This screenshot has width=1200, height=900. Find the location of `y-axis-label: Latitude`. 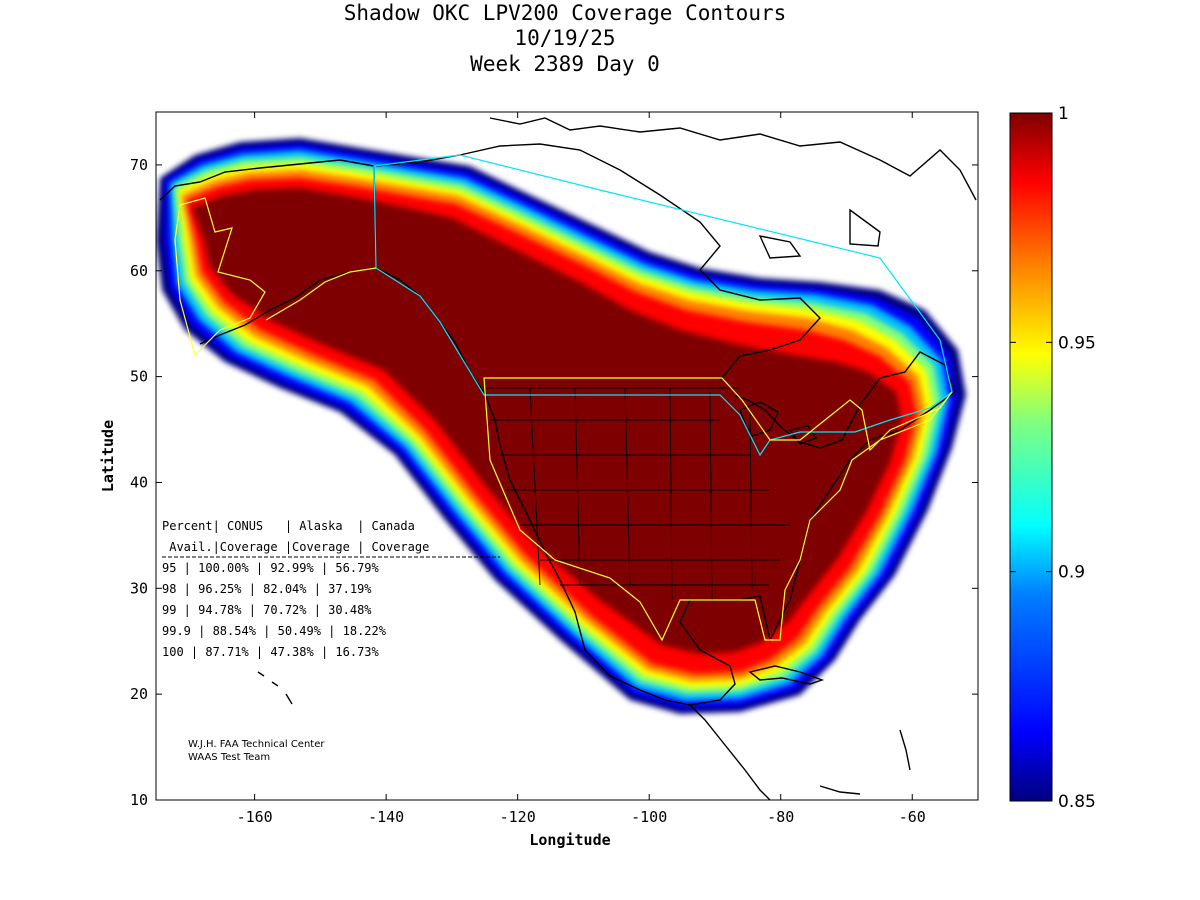

y-axis-label: Latitude is located at coordinates (108, 456).